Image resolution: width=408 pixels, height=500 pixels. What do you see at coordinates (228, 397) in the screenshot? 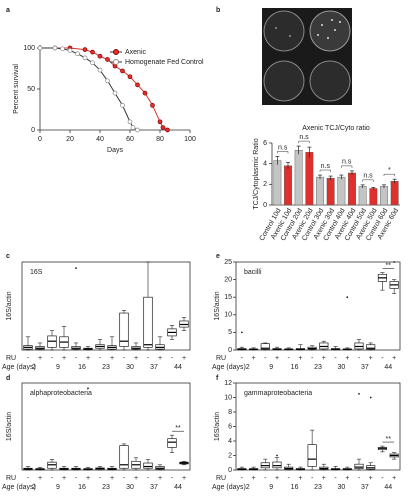
I see `y-tick-label: 10` at bounding box center [228, 397].